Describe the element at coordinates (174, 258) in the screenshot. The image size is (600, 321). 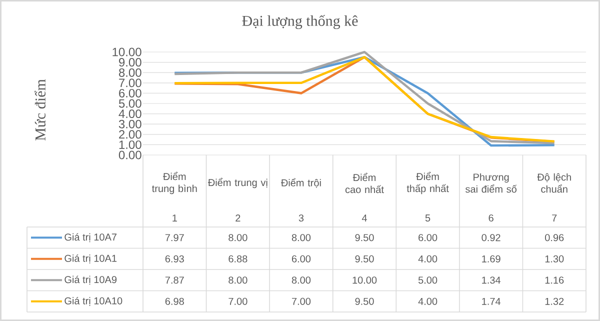
I see `data-label: 6.93` at that location.